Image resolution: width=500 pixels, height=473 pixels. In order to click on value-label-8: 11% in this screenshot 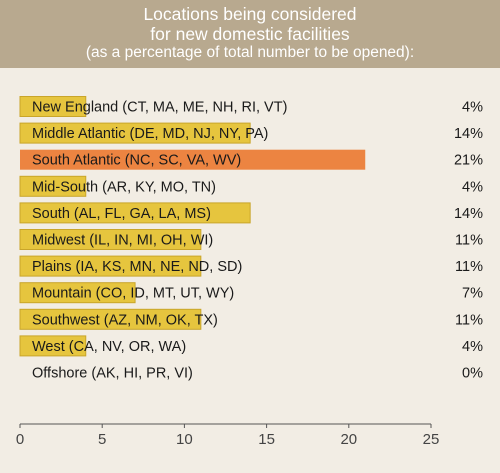, I will do `click(469, 320)`.